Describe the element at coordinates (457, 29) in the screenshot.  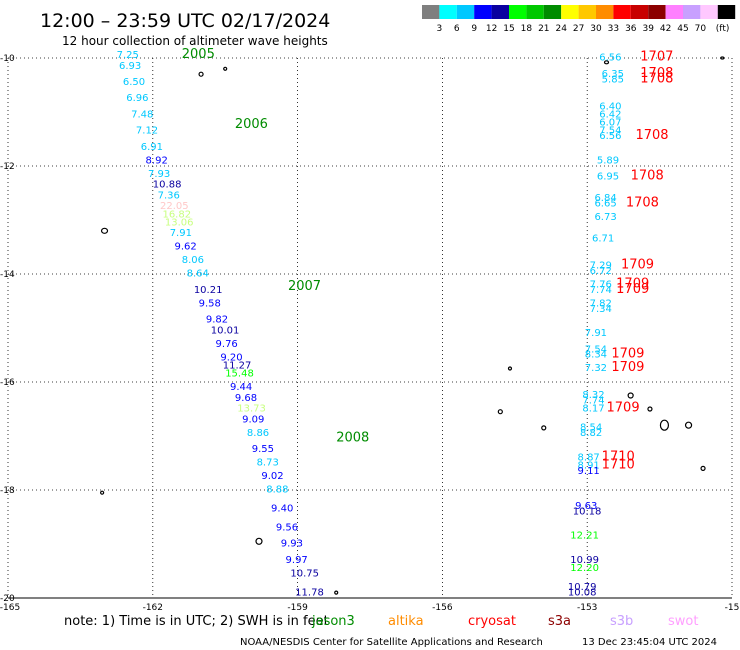
I see `colorbar-label: 6` at that location.